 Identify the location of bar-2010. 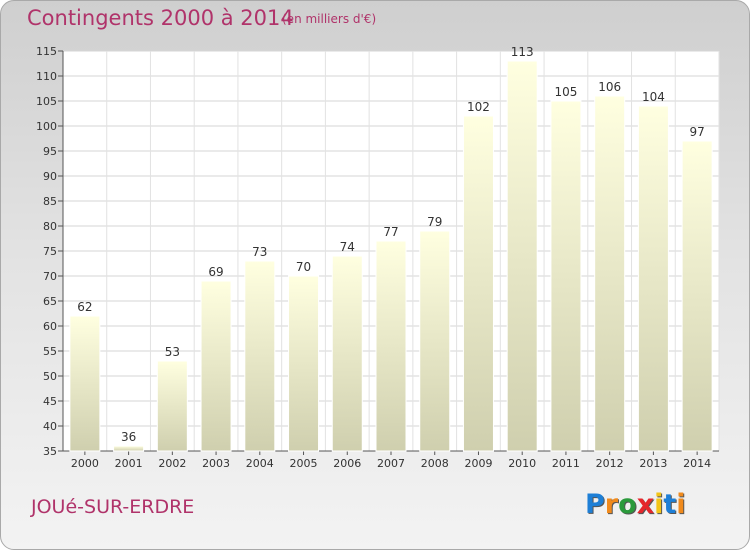
(522, 256).